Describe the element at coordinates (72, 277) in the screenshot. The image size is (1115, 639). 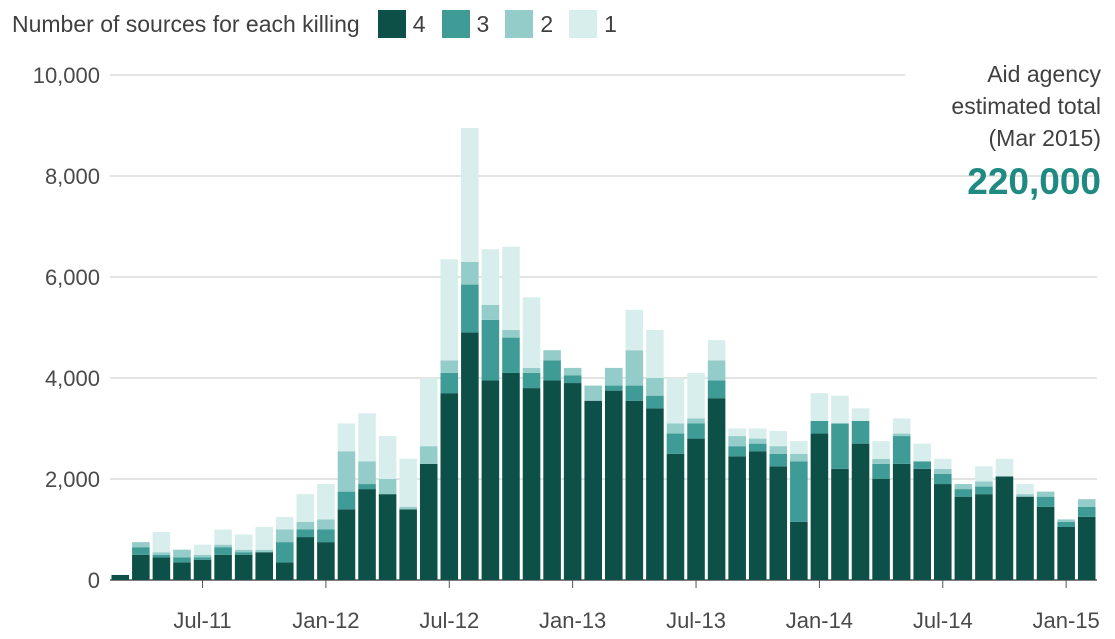
I see `y-tick-label: 6,000` at that location.